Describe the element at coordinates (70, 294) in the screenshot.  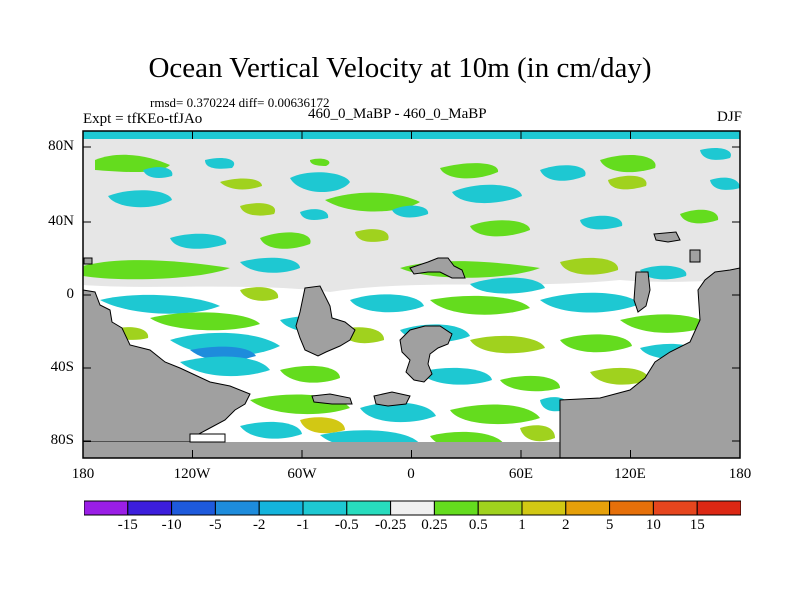
I see `y-tick-label: 0` at that location.